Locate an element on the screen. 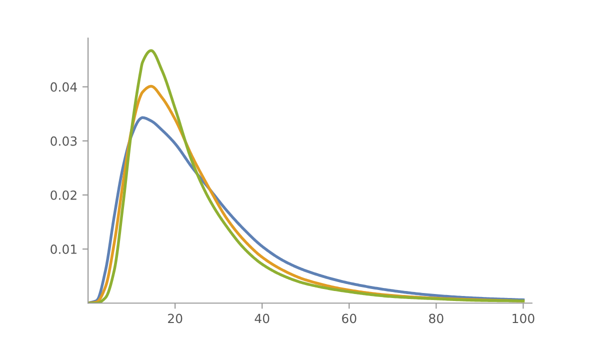 The height and width of the screenshot is (360, 599). x-tick-label: 60 is located at coordinates (349, 319).